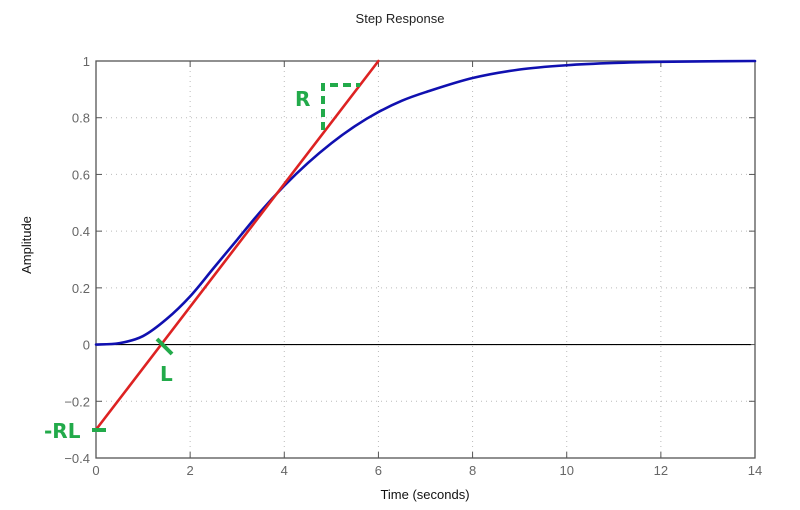 This screenshot has height=510, width=800. Describe the element at coordinates (755, 470) in the screenshot. I see `x-tick-label: 14` at that location.